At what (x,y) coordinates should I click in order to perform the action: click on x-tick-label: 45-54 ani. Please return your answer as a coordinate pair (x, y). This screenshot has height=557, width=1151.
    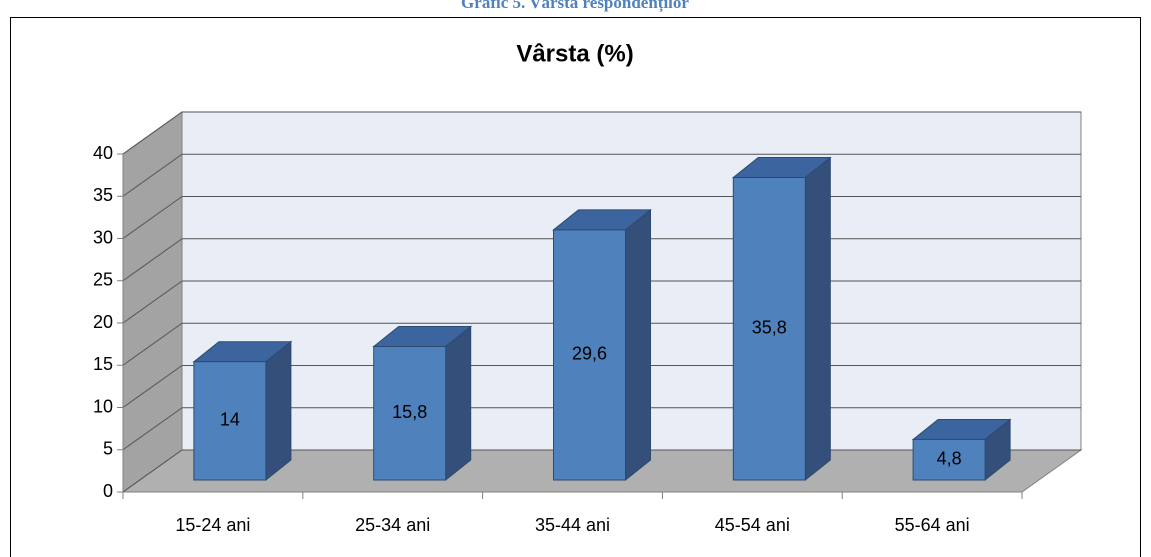
    Looking at the image, I should click on (752, 525).